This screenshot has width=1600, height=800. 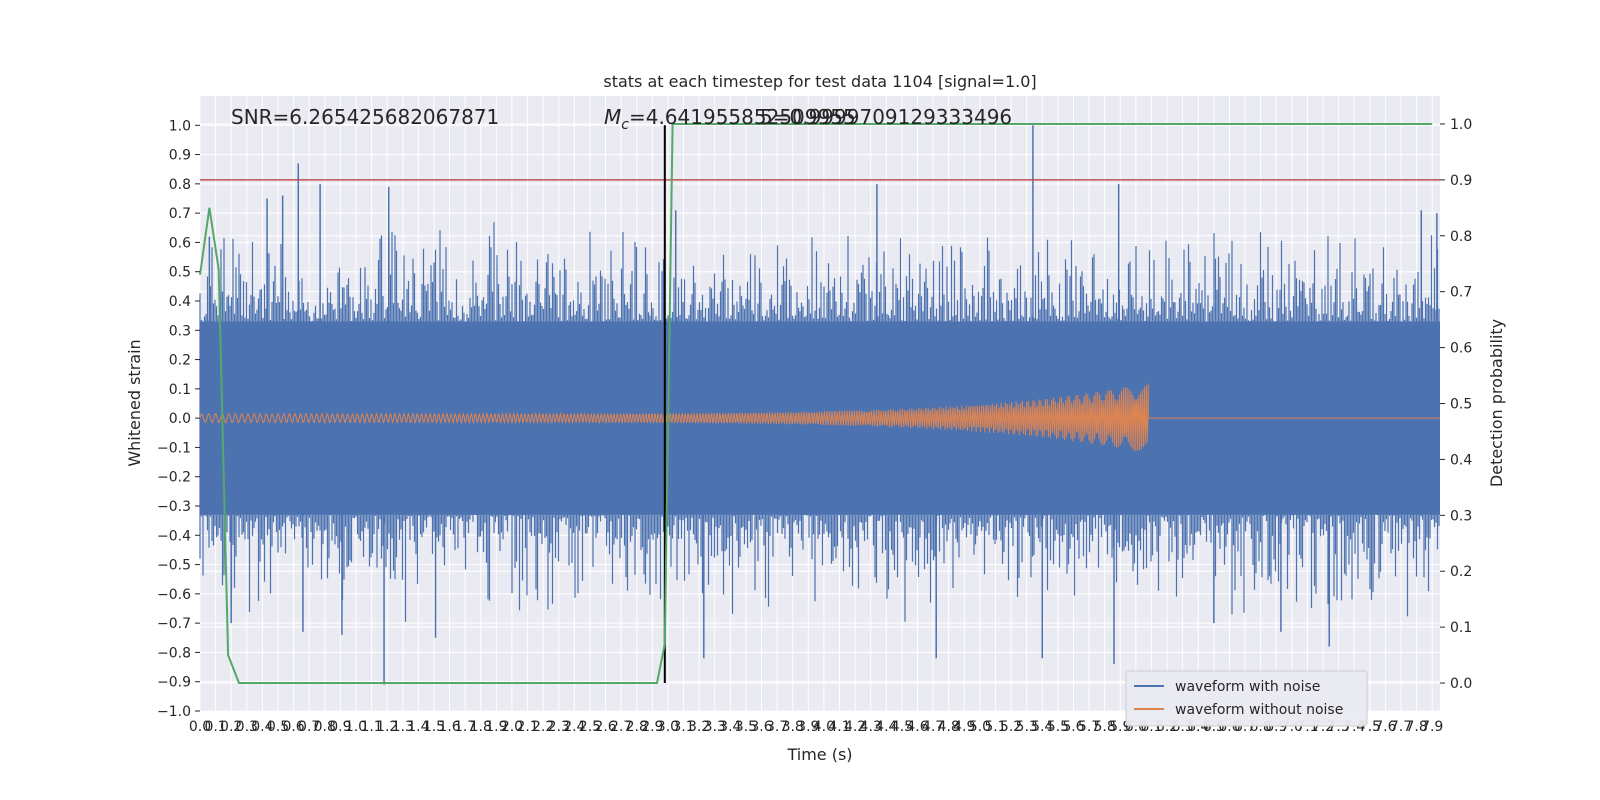 What do you see at coordinates (293, 727) in the screenshot?
I see `x-tick-label: 0.6` at bounding box center [293, 727].